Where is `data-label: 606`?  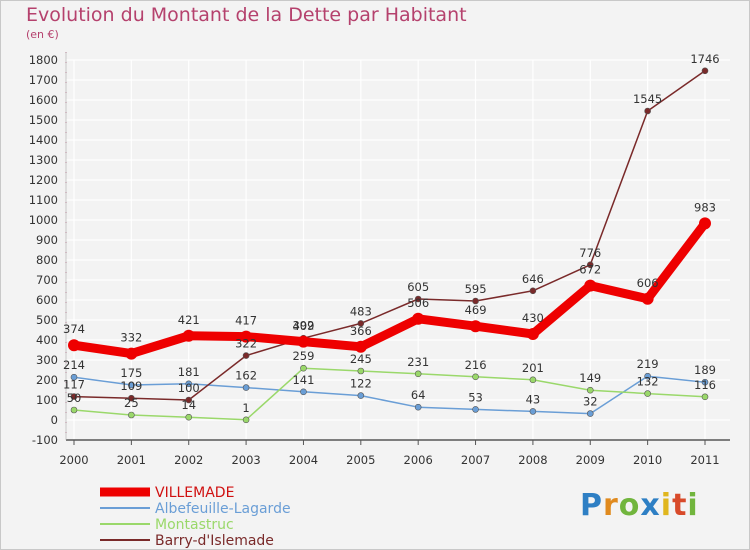
data-label: 606 is located at coordinates (648, 283).